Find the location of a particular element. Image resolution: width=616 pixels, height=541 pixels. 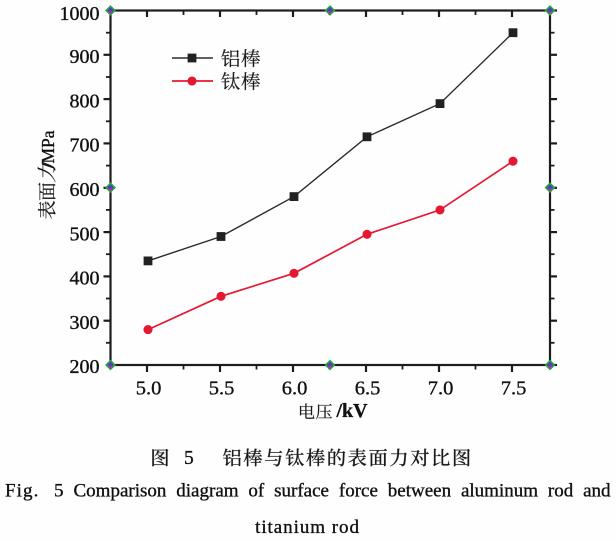

svg-text: titanium rod is located at coordinates (307, 527).